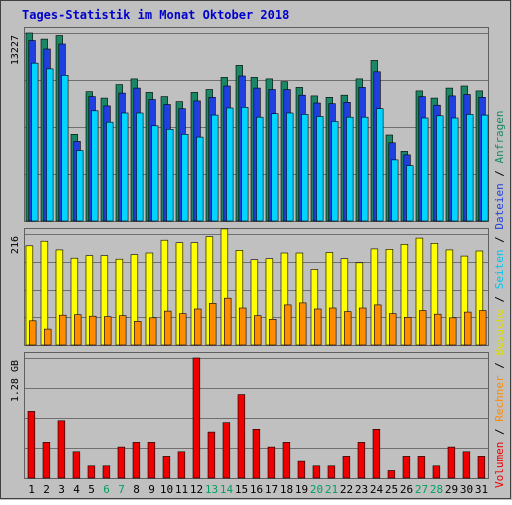 Image resolution: width=512 pixels, height=505 pixels. What do you see at coordinates (46, 489) in the screenshot?
I see `x-tick-label: 2` at bounding box center [46, 489].